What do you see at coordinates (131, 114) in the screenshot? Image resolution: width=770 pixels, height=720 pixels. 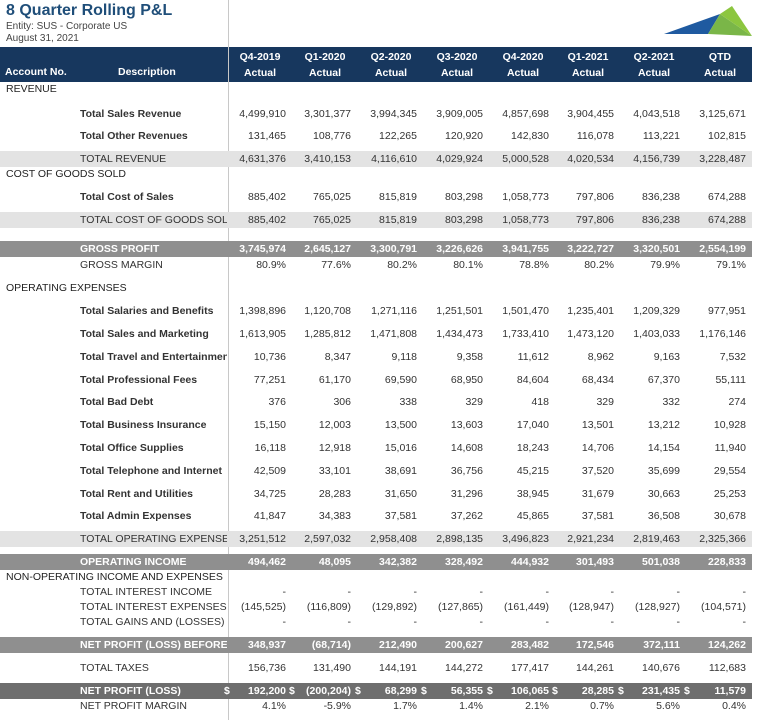 I see `row-label: Total Sales Revenue` at bounding box center [131, 114].